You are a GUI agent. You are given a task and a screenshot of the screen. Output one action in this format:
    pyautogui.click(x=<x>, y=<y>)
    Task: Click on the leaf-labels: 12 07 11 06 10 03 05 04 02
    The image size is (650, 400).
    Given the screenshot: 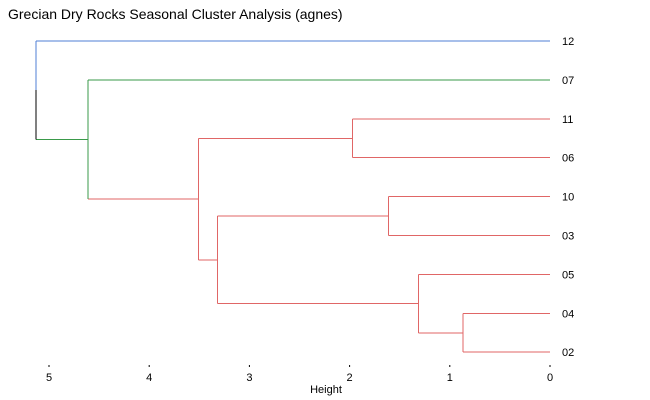 What is the action you would take?
    pyautogui.click(x=568, y=197)
    